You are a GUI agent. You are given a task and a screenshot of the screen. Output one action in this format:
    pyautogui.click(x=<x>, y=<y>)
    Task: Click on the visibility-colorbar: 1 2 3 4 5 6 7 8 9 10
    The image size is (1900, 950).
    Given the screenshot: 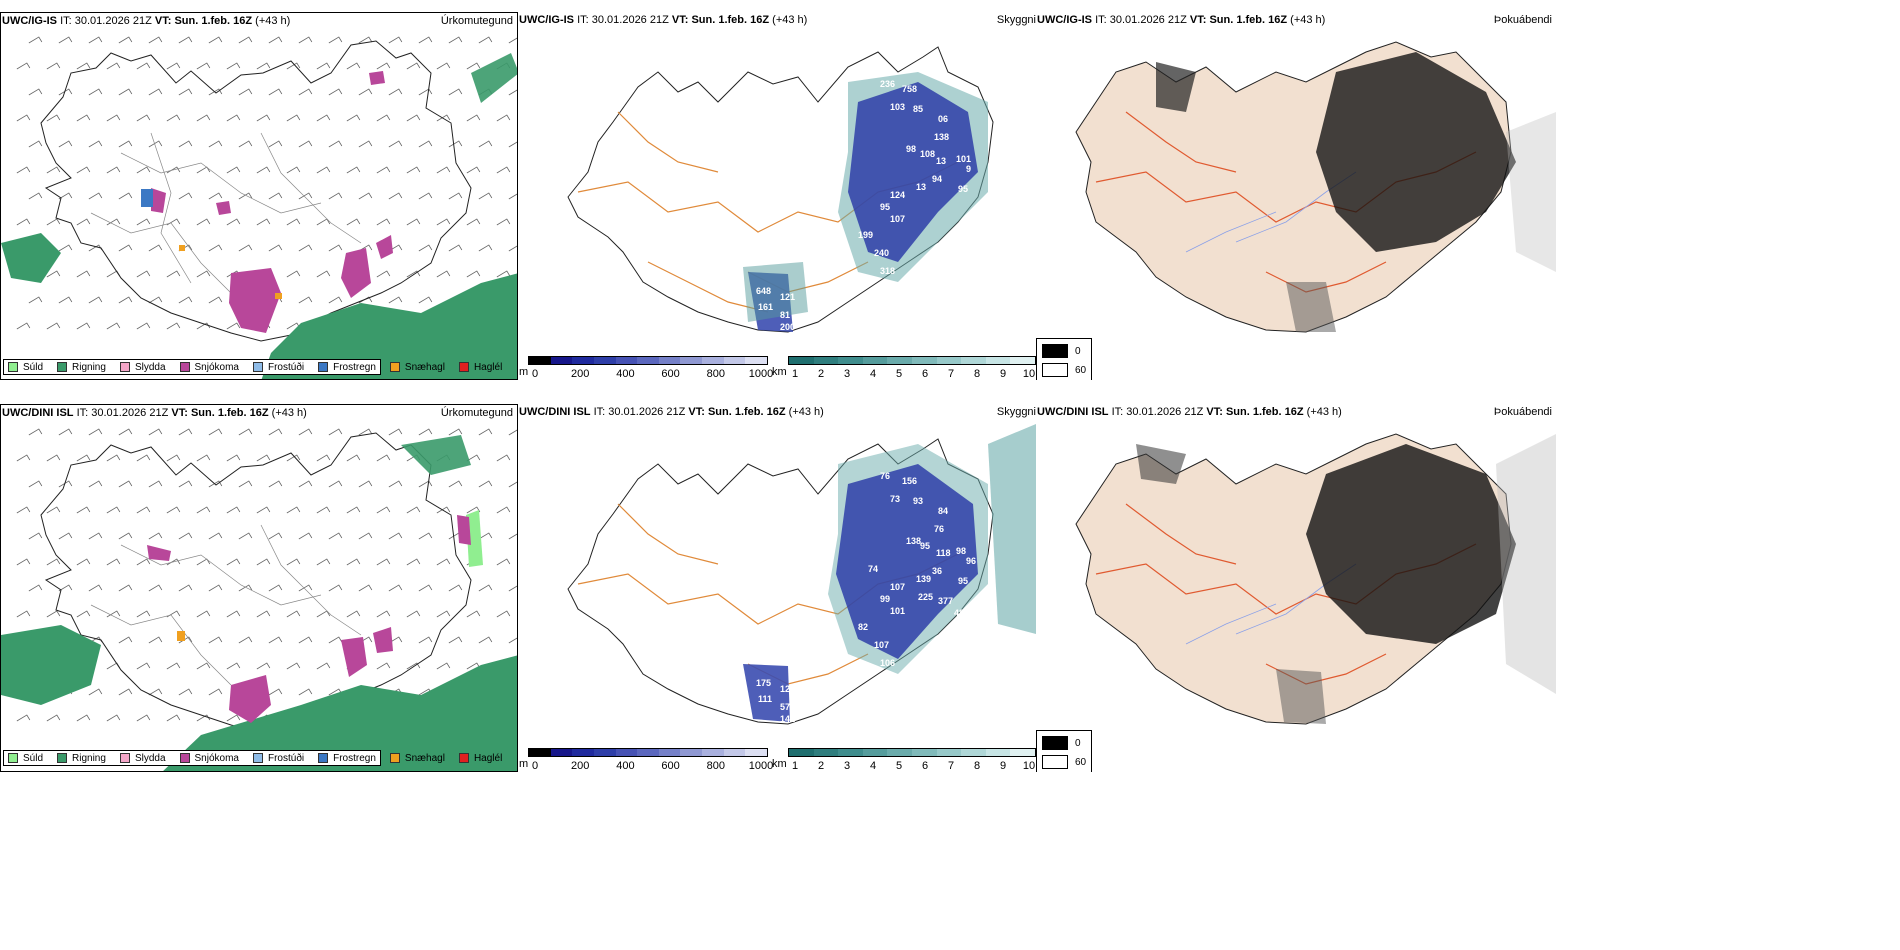 What is the action you would take?
    pyautogui.click(x=912, y=368)
    